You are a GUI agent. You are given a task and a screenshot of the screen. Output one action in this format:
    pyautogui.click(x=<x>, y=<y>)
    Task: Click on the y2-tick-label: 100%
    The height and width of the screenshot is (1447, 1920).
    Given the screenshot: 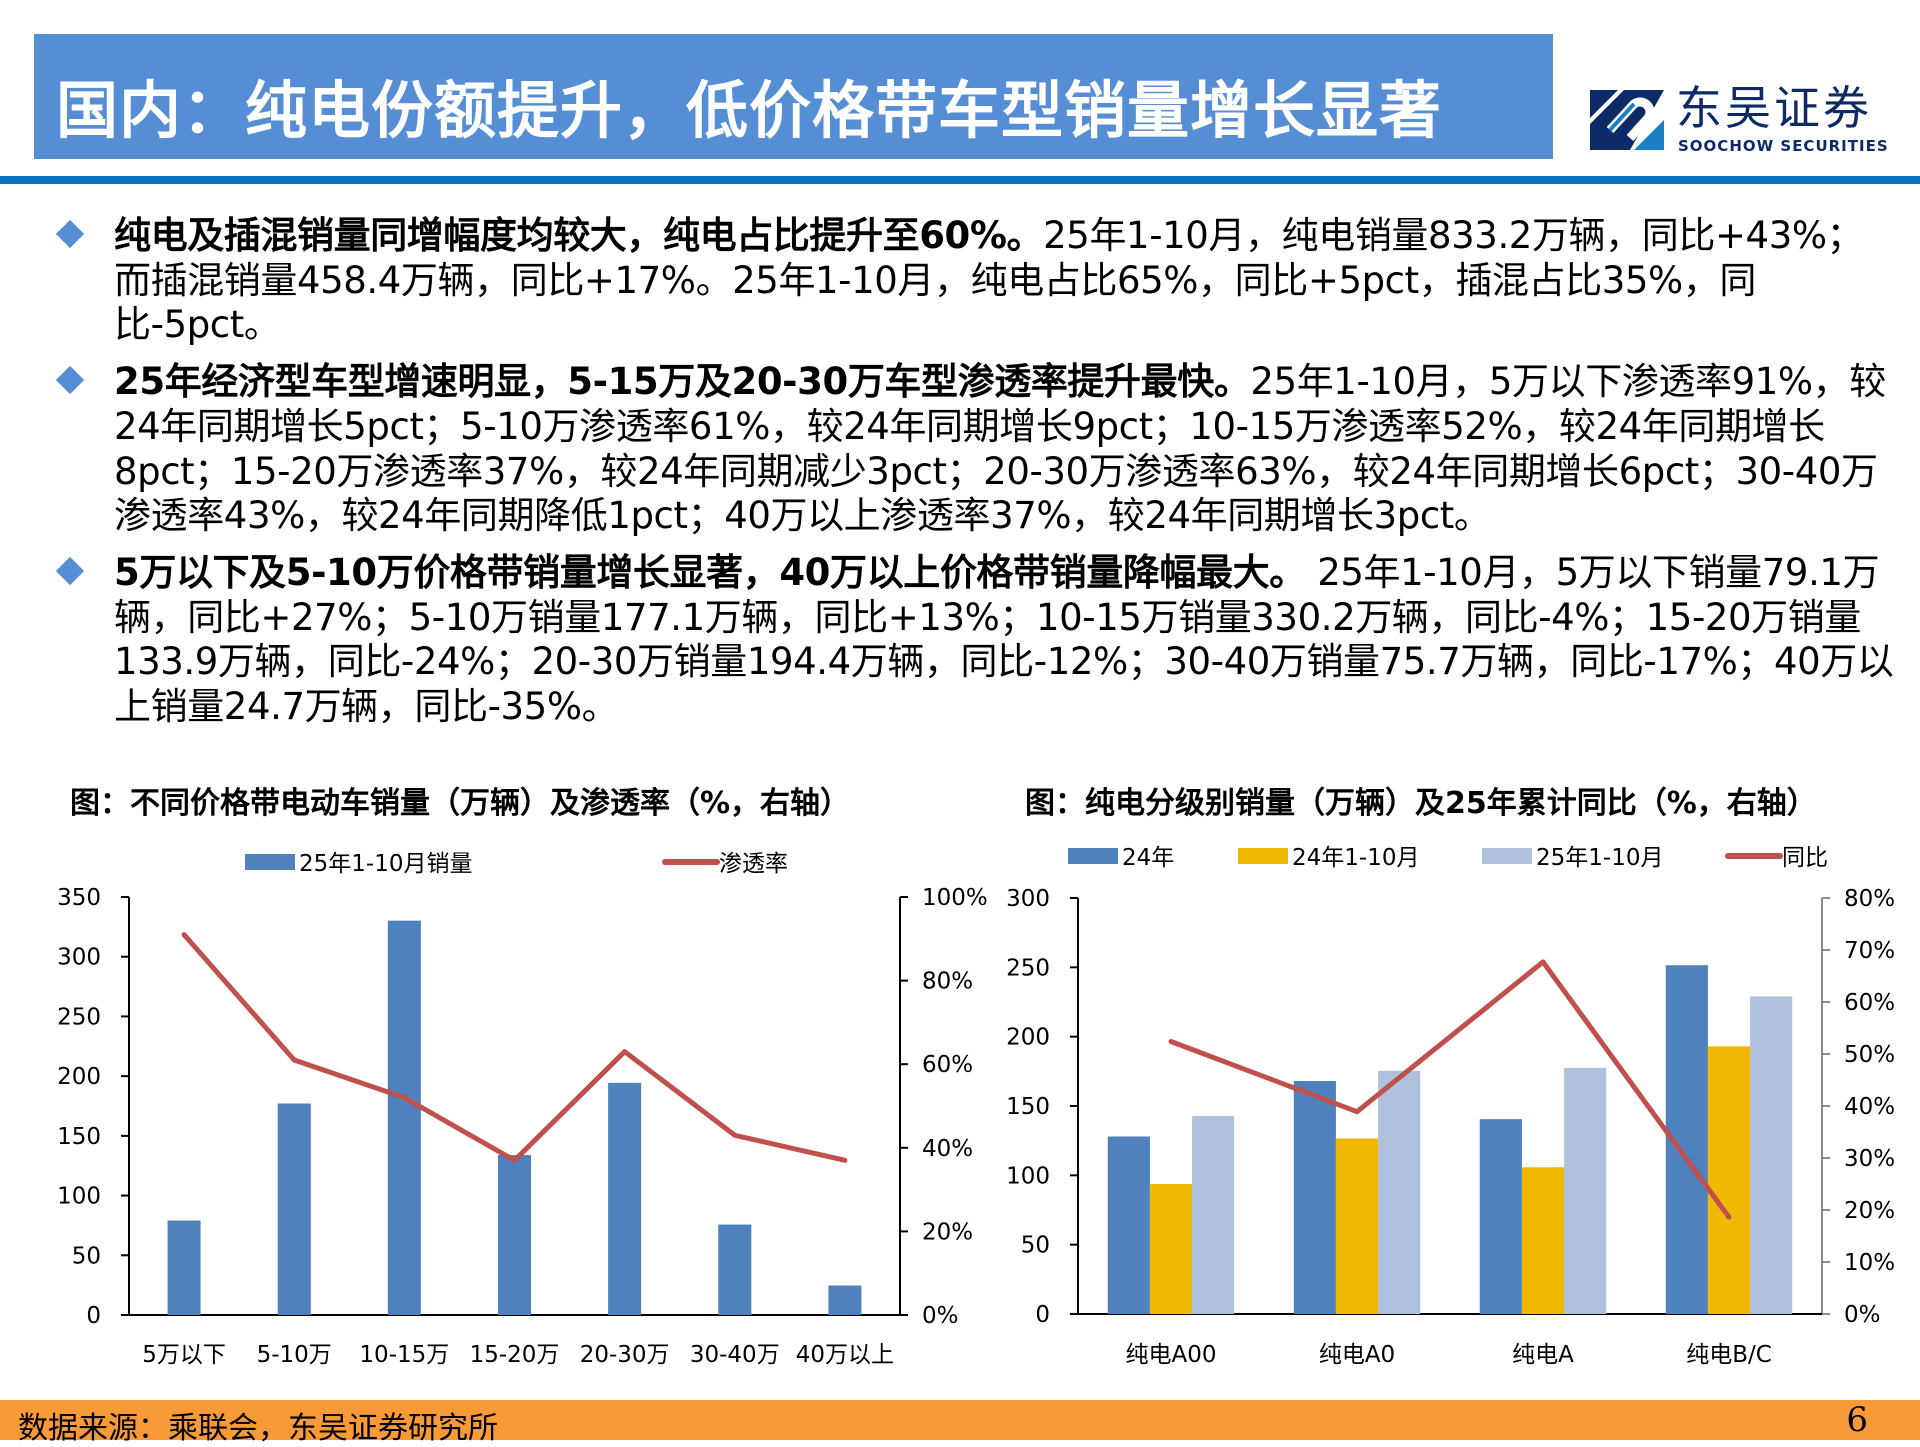 What is the action you would take?
    pyautogui.click(x=955, y=898)
    